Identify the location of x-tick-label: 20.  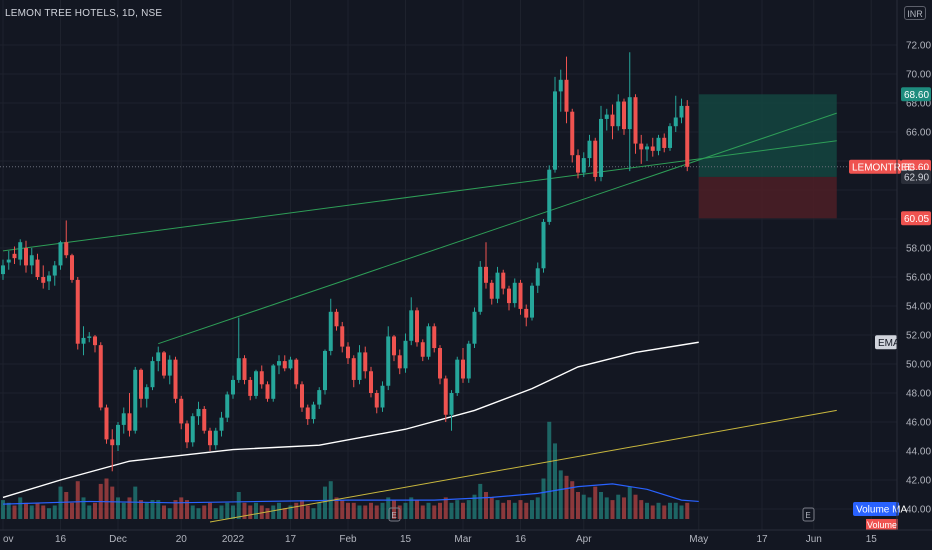
(182, 539).